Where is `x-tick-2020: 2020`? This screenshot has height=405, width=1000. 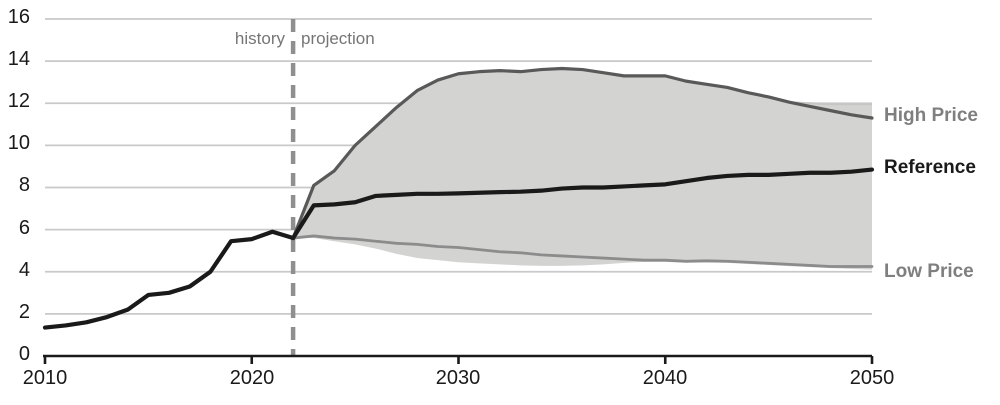
x-tick-2020: 2020 is located at coordinates (252, 378).